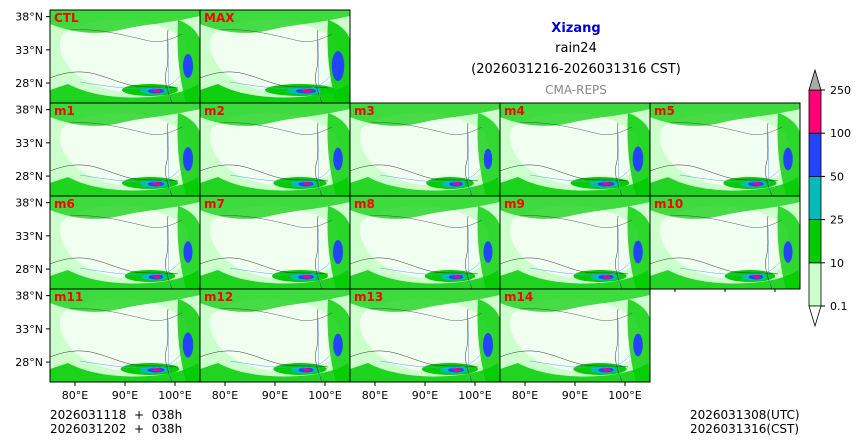 This screenshot has height=446, width=860. What do you see at coordinates (116, 415) in the screenshot?
I see `init-time-utc: 2026031118 + 038h` at bounding box center [116, 415].